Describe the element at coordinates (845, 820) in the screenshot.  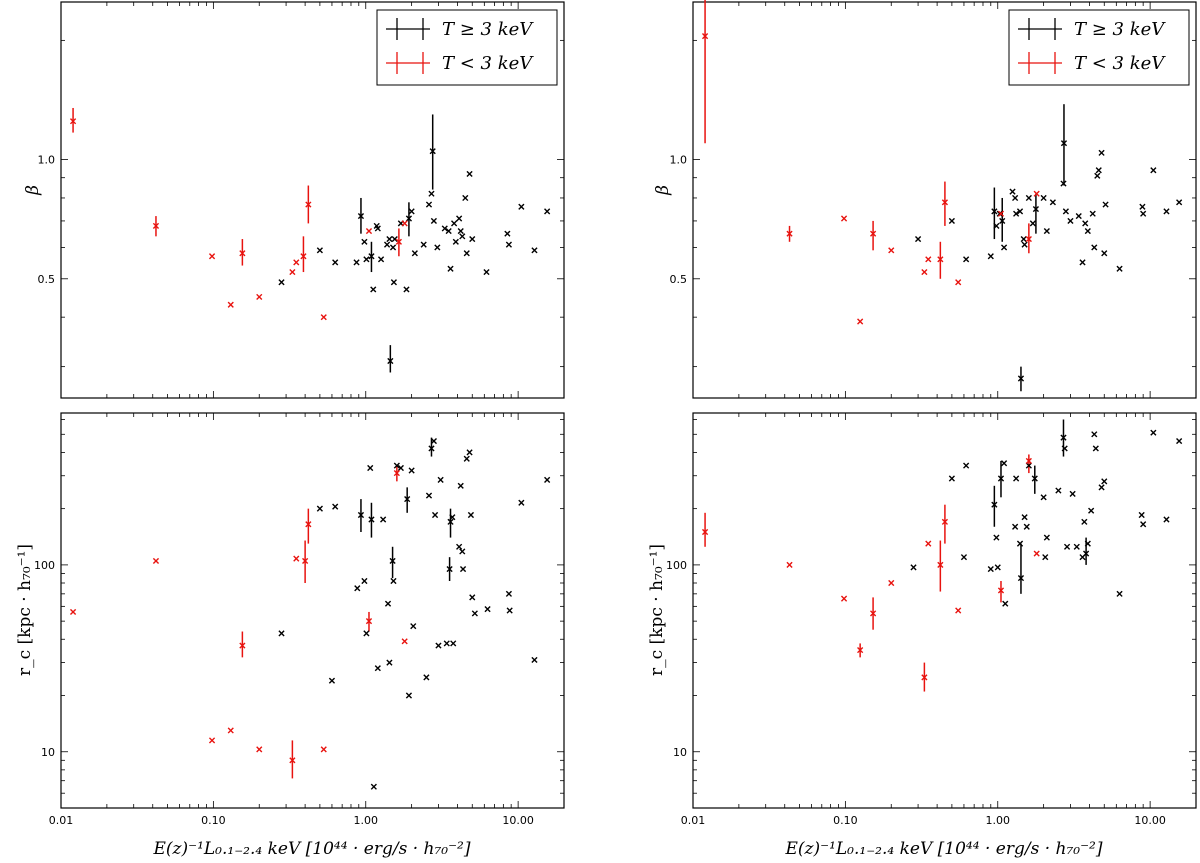
I see `x-tick-label: 0.10` at that location.